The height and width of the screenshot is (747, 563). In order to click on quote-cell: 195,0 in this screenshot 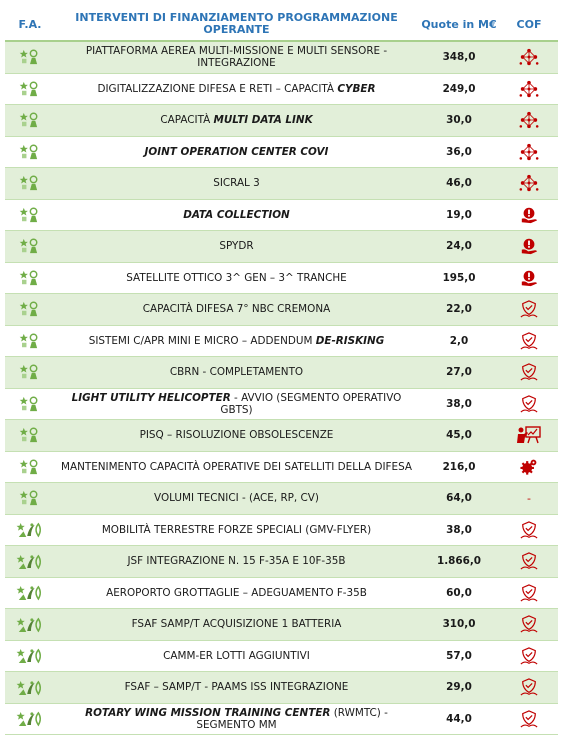, I will do `click(459, 277)`.